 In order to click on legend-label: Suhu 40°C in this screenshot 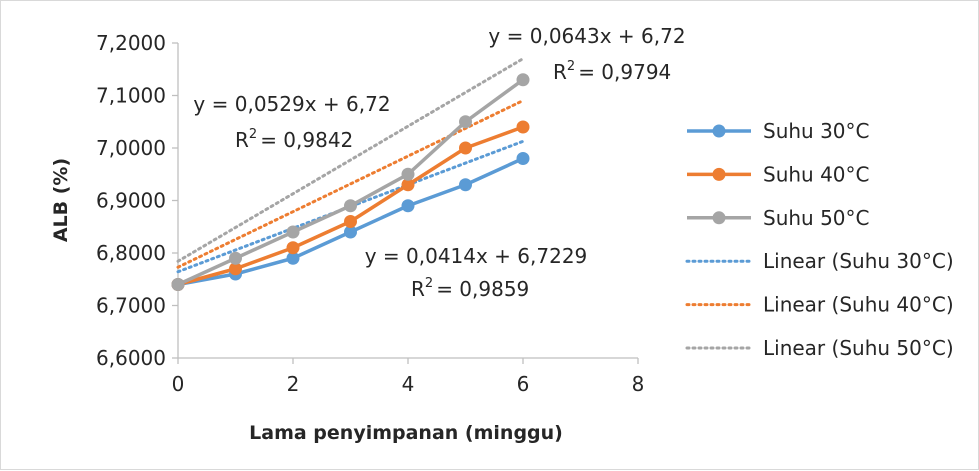, I will do `click(816, 174)`.